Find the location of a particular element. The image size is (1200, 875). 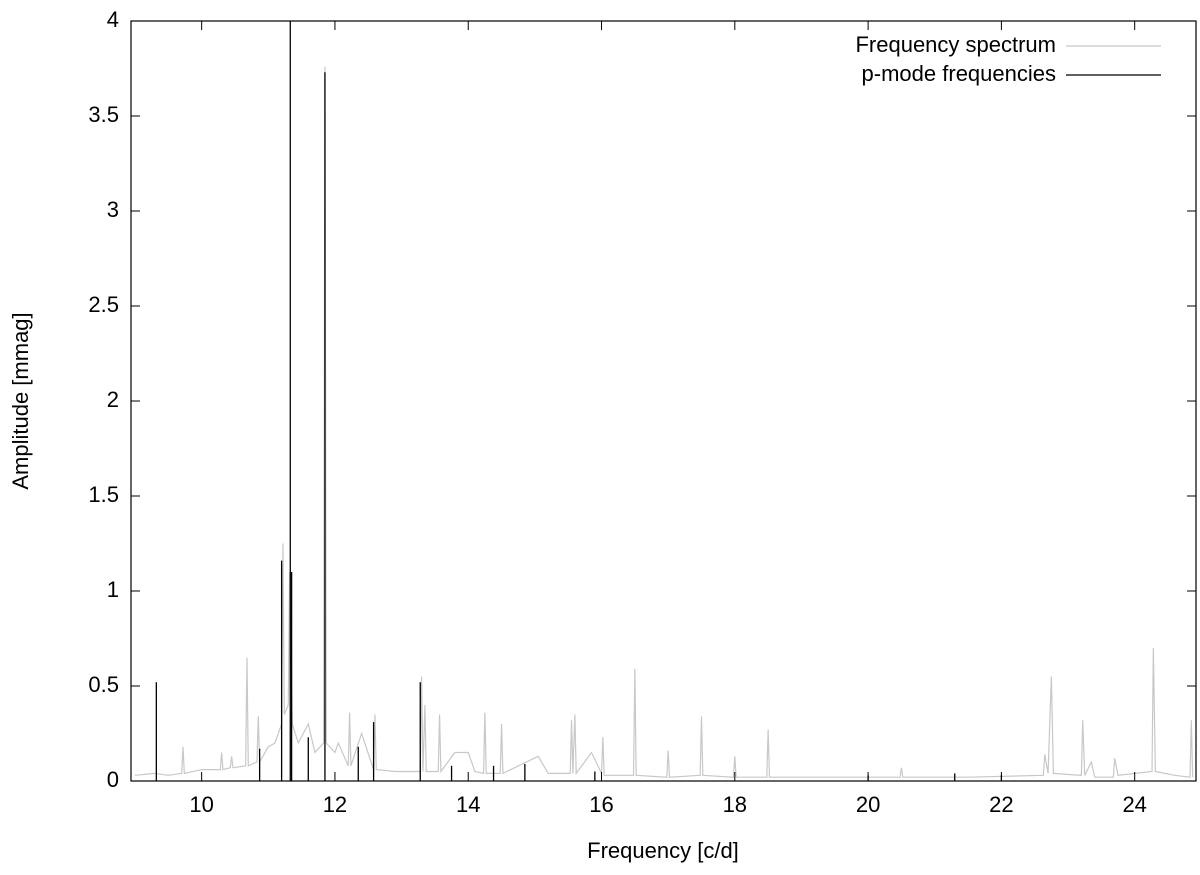

y-tick-label: 0 is located at coordinates (113, 779).